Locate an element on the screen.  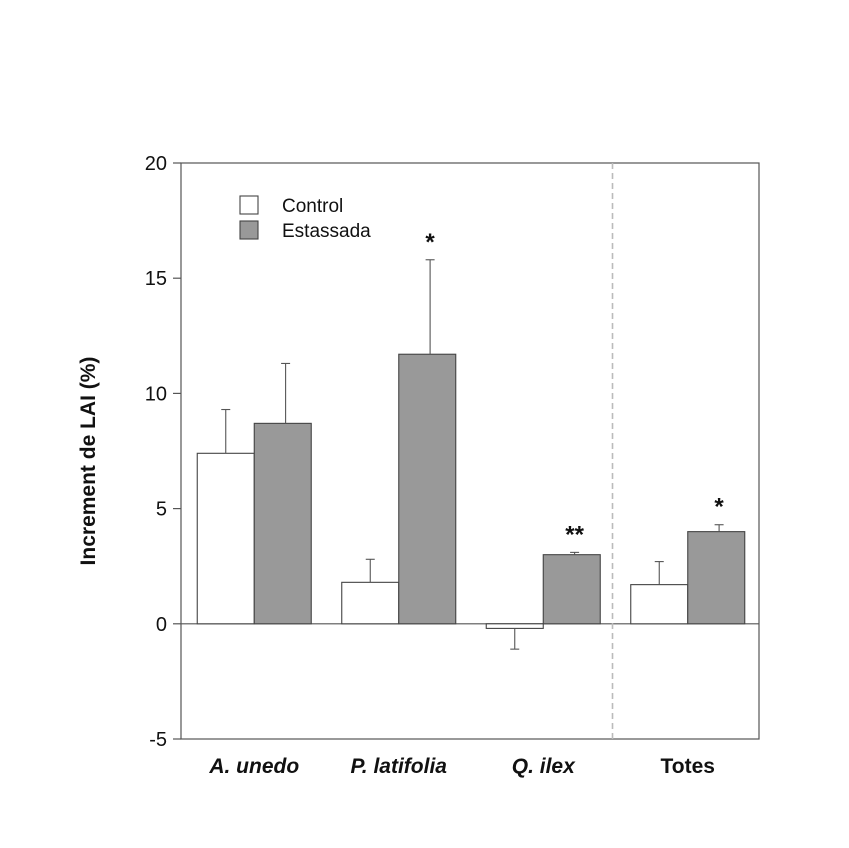
legend-swatch-estassada is located at coordinates (249, 230).